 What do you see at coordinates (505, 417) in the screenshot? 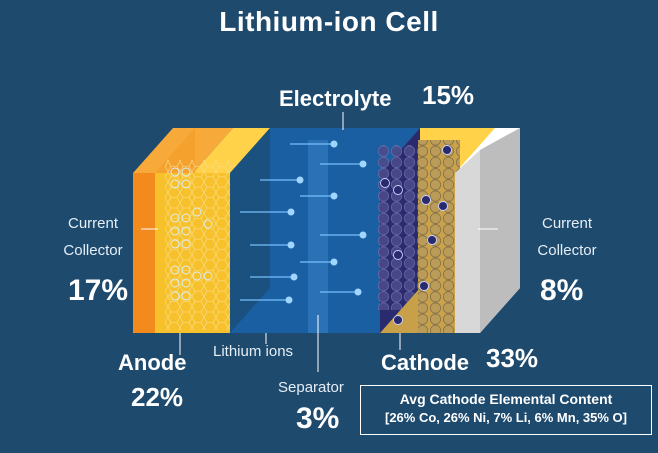
I see `cathode-content-body: [26% Co, 26% Ni, 7% Li, 6% Mn, 35% O]` at bounding box center [505, 417].